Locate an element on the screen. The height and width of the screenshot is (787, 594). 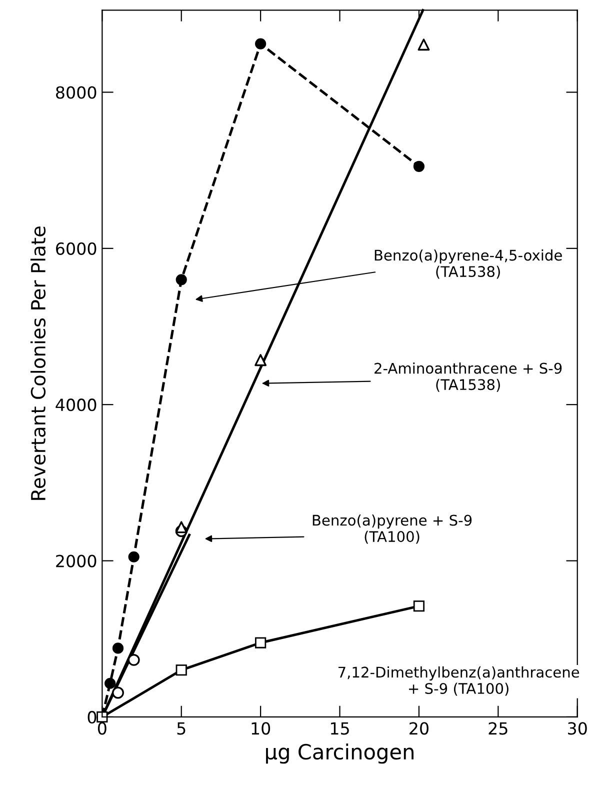
x-tick-label: 25 is located at coordinates (498, 728).